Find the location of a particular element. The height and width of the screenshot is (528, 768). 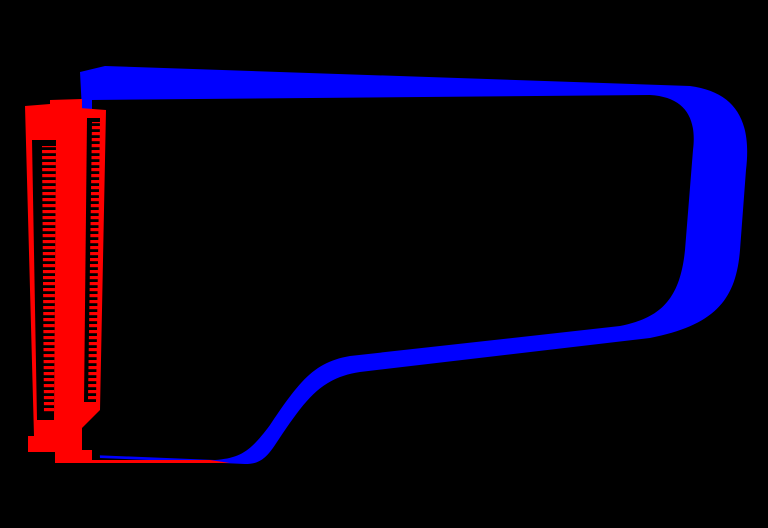

keys-slot-back-teeth is located at coordinates (96, 261).